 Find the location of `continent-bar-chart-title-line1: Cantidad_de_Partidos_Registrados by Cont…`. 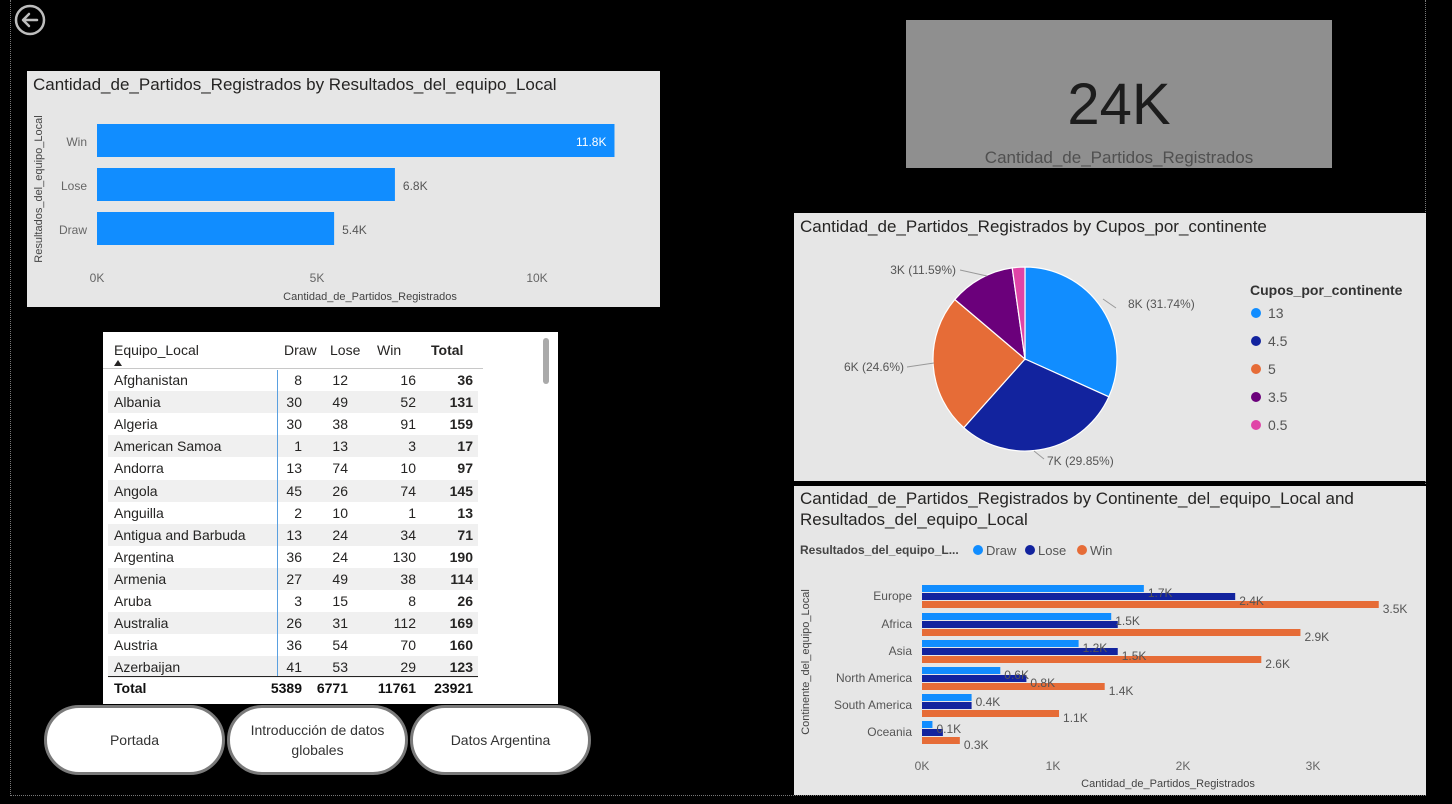

continent-bar-chart-title-line1: Cantidad_de_Partidos_Registrados by Cont… is located at coordinates (1077, 498).